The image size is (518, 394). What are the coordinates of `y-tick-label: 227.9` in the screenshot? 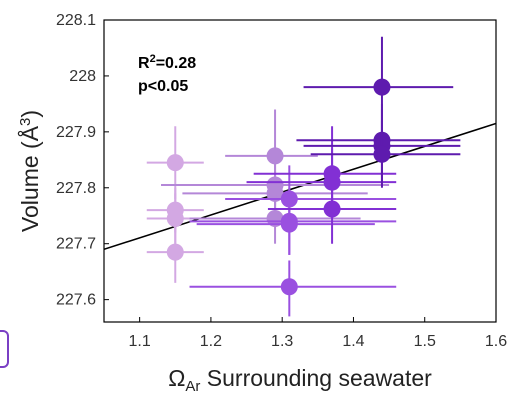 It's located at (76, 132).